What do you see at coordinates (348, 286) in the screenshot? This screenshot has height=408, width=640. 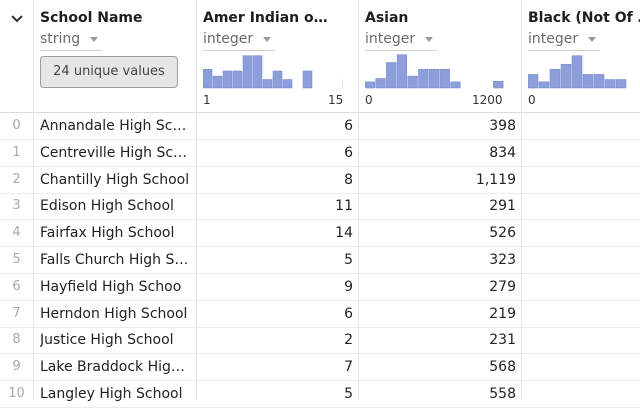 I see `cell-amer-indian: 9` at bounding box center [348, 286].